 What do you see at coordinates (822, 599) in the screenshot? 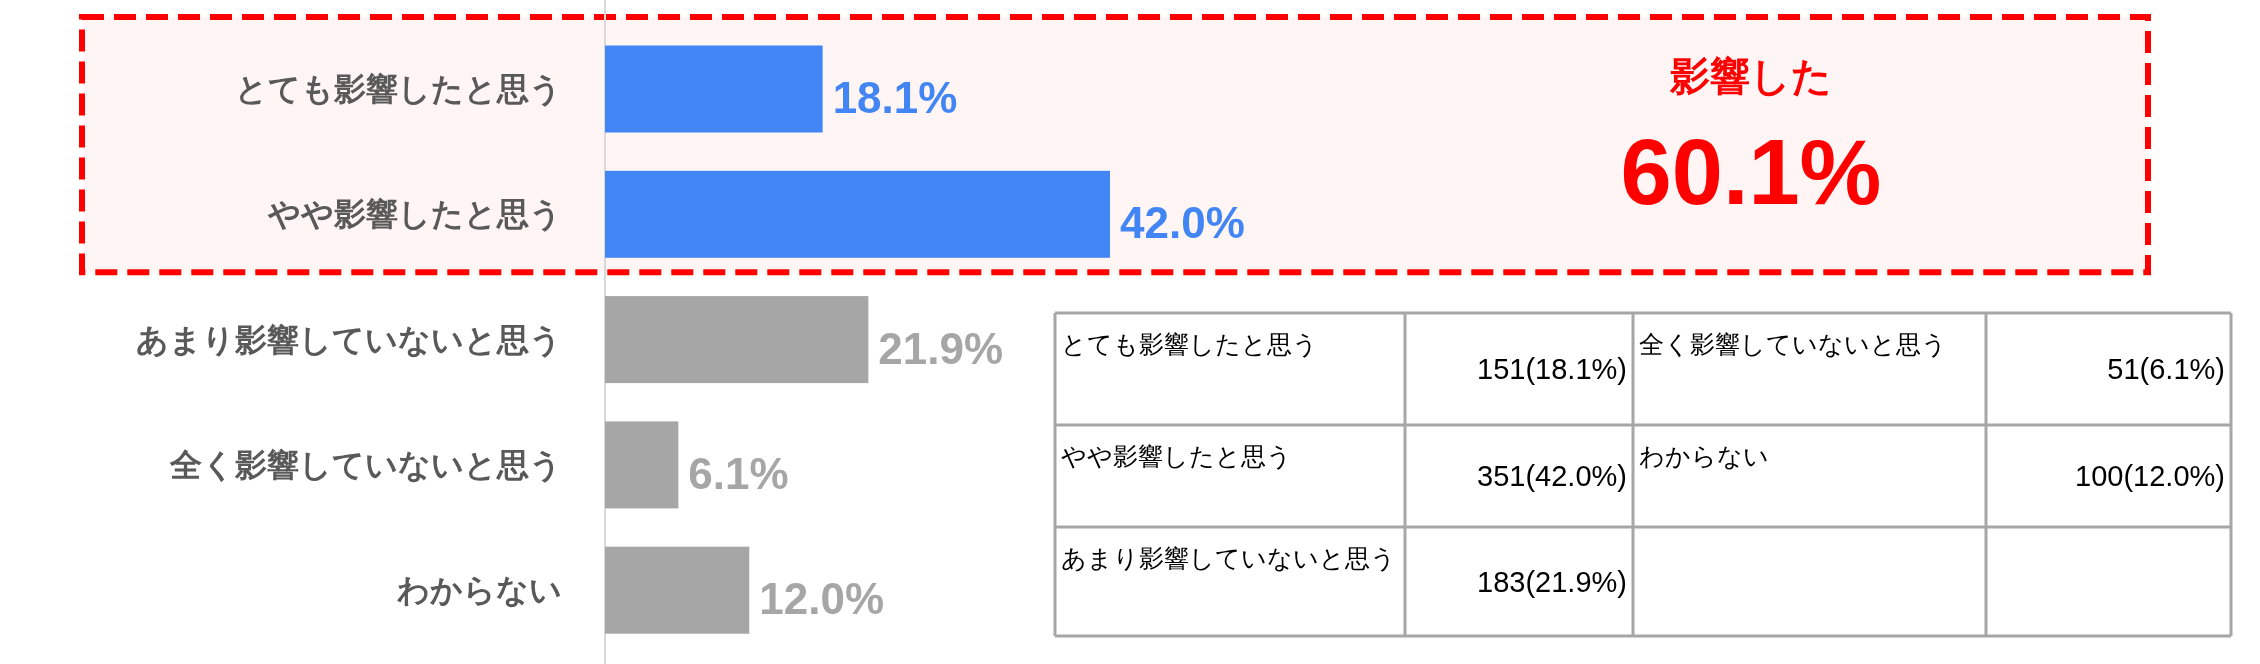
I see `data-label: 12.0%` at bounding box center [822, 599].